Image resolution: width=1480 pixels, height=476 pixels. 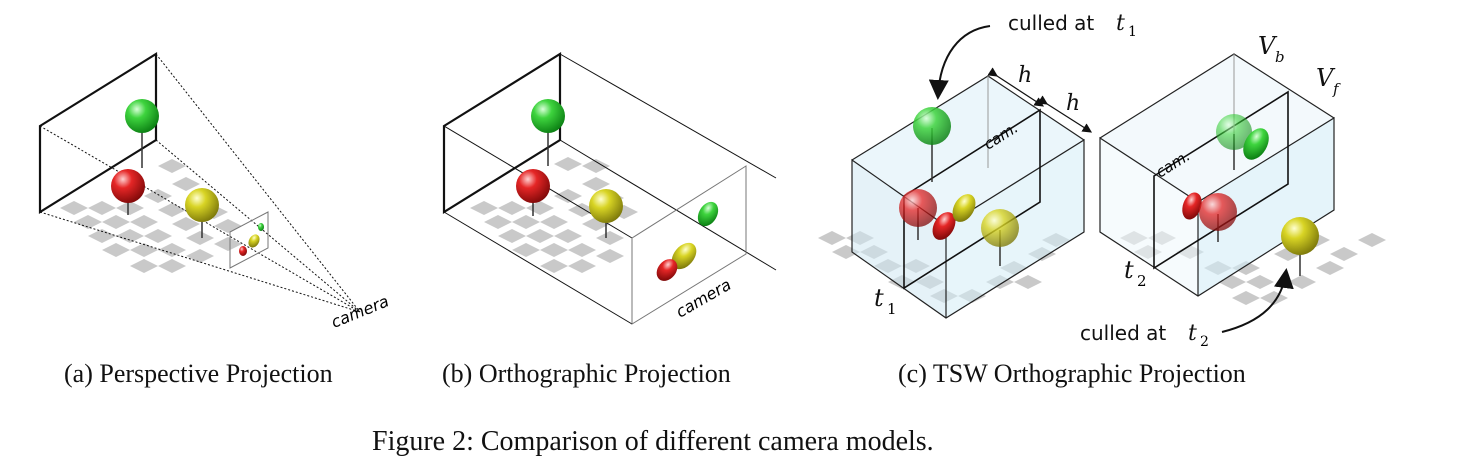 I want to click on culled-t1-arrow, so click(x=959, y=62).